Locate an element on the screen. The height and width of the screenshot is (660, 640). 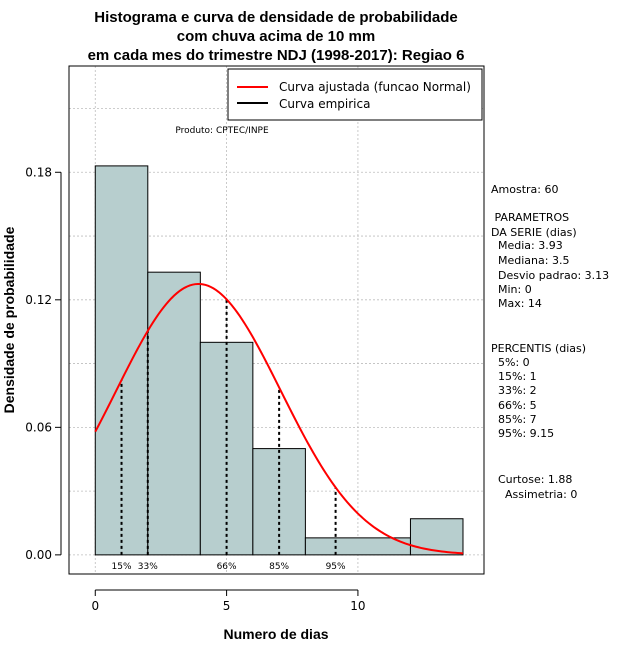
y-tick-label: 0.00 is located at coordinates (38, 555).